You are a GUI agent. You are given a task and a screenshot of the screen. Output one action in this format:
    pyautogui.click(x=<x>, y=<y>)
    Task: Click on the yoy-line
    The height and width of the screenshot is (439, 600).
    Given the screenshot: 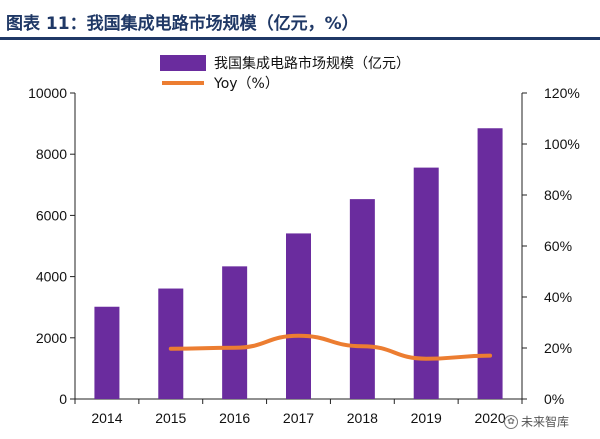 What is the action you would take?
    pyautogui.click(x=330, y=347)
    